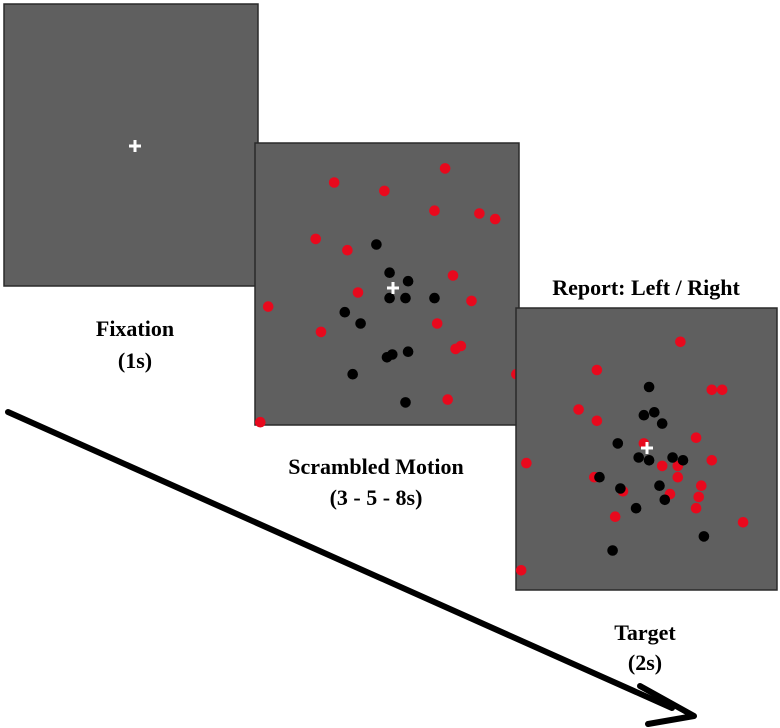  Describe the element at coordinates (135, 328) in the screenshot. I see `fixation-title: Fixation` at that location.